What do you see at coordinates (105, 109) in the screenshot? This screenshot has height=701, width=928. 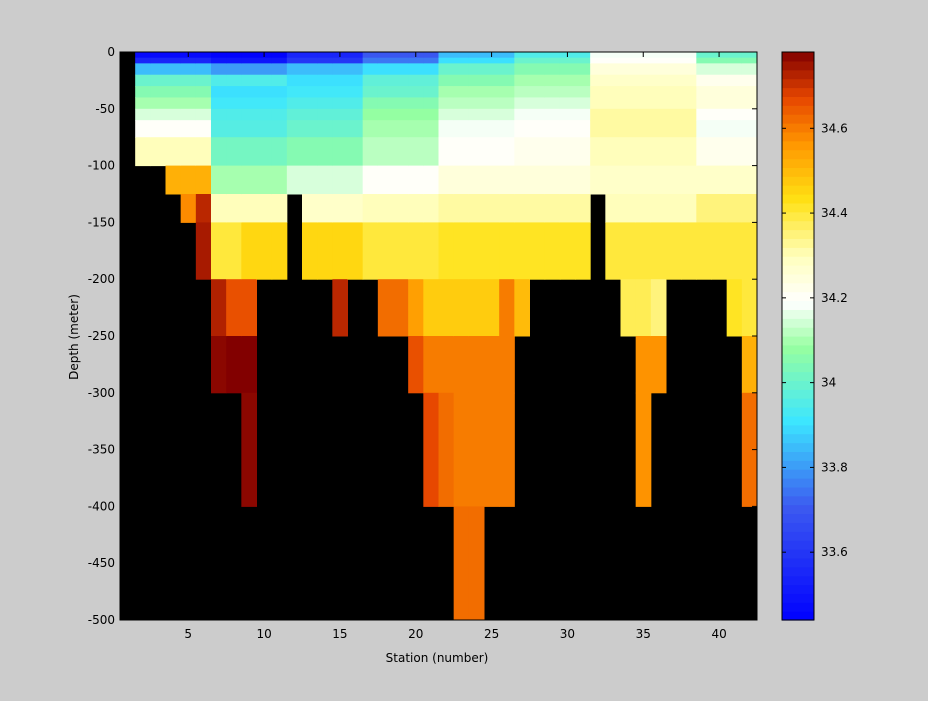 I see `y-tick-label: -50` at bounding box center [105, 109].